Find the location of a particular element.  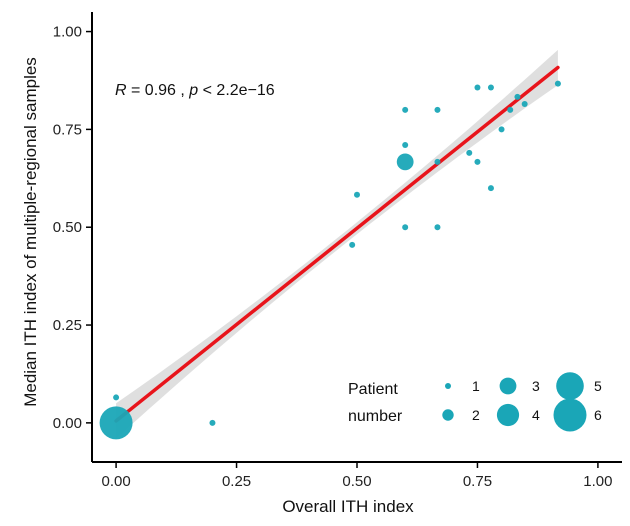

y-tick-label: 0.75 is located at coordinates (67, 129).